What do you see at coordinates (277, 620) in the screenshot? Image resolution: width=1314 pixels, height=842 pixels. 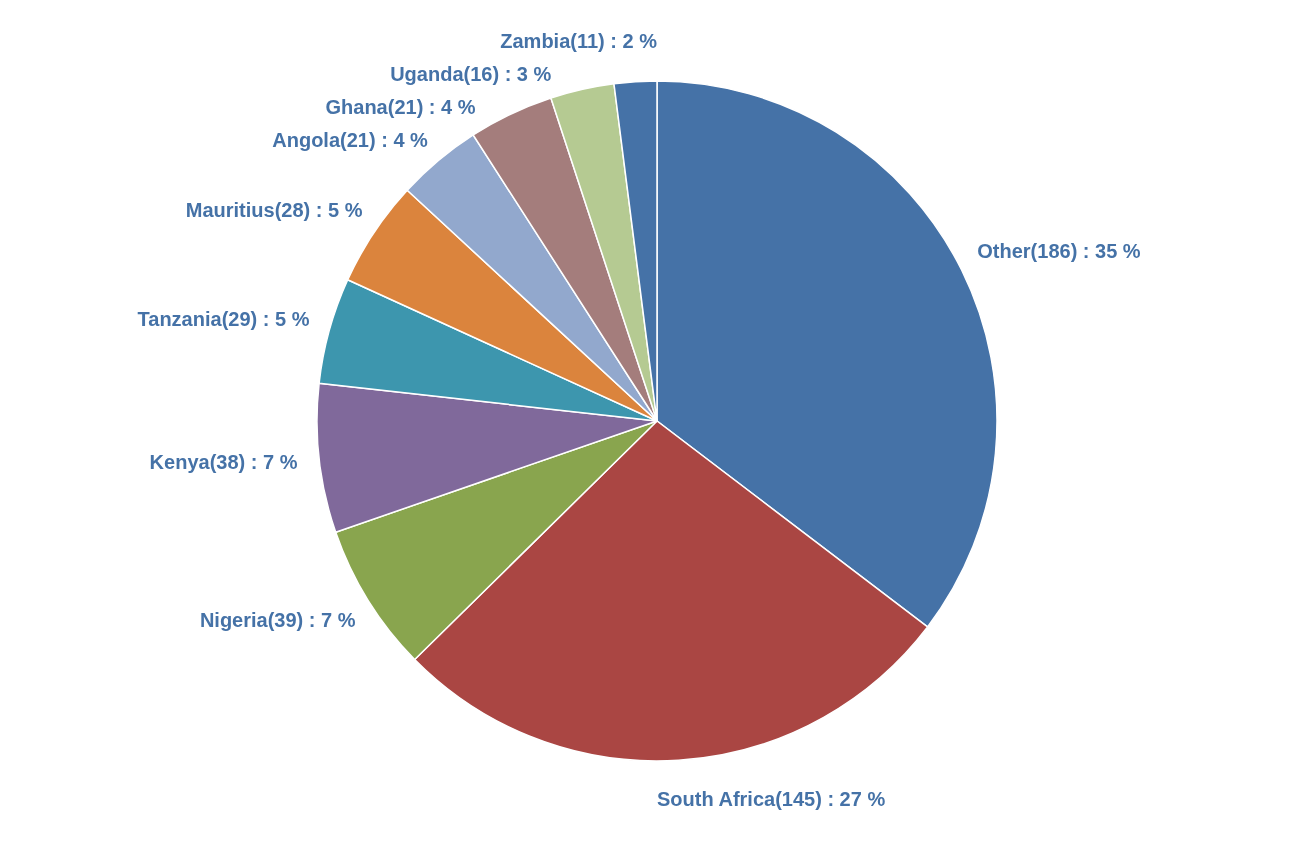 I see `slice-label: Nigeria(39) : 7 %` at bounding box center [277, 620].